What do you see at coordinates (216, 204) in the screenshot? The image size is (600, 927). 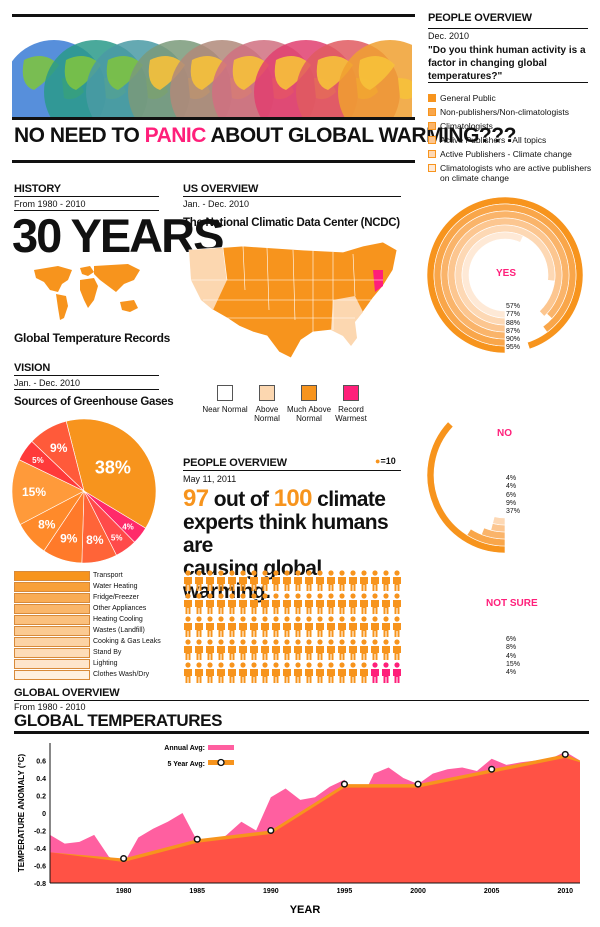 I see `us-range: Jan. - Dec. 2010` at bounding box center [216, 204].